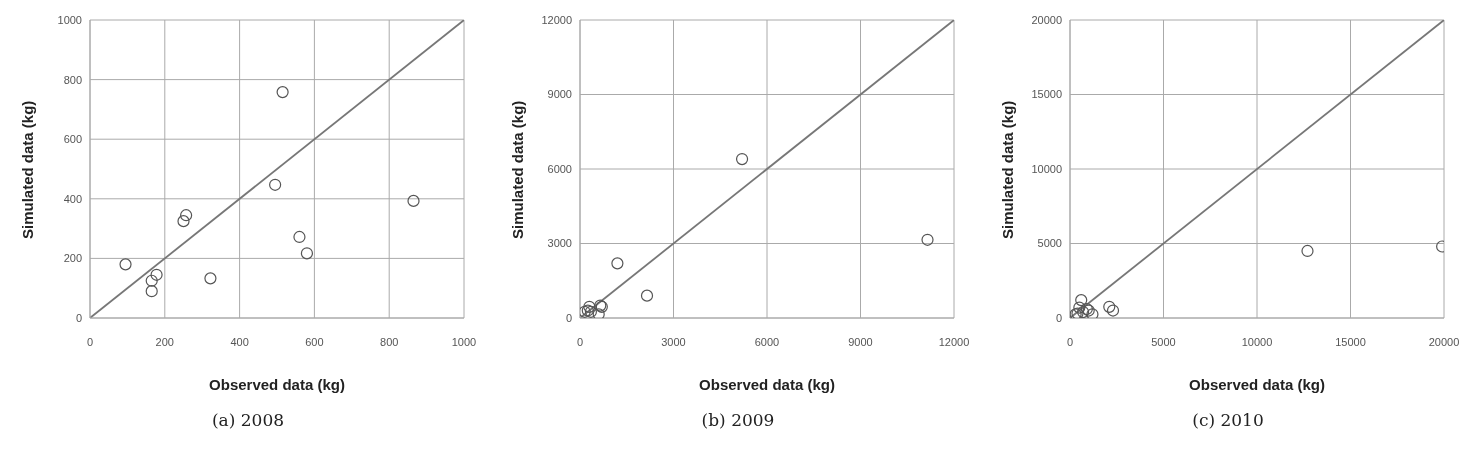 This screenshot has width=1481, height=464. What do you see at coordinates (559, 94) in the screenshot?
I see `y-tick-label: 9000` at bounding box center [559, 94].